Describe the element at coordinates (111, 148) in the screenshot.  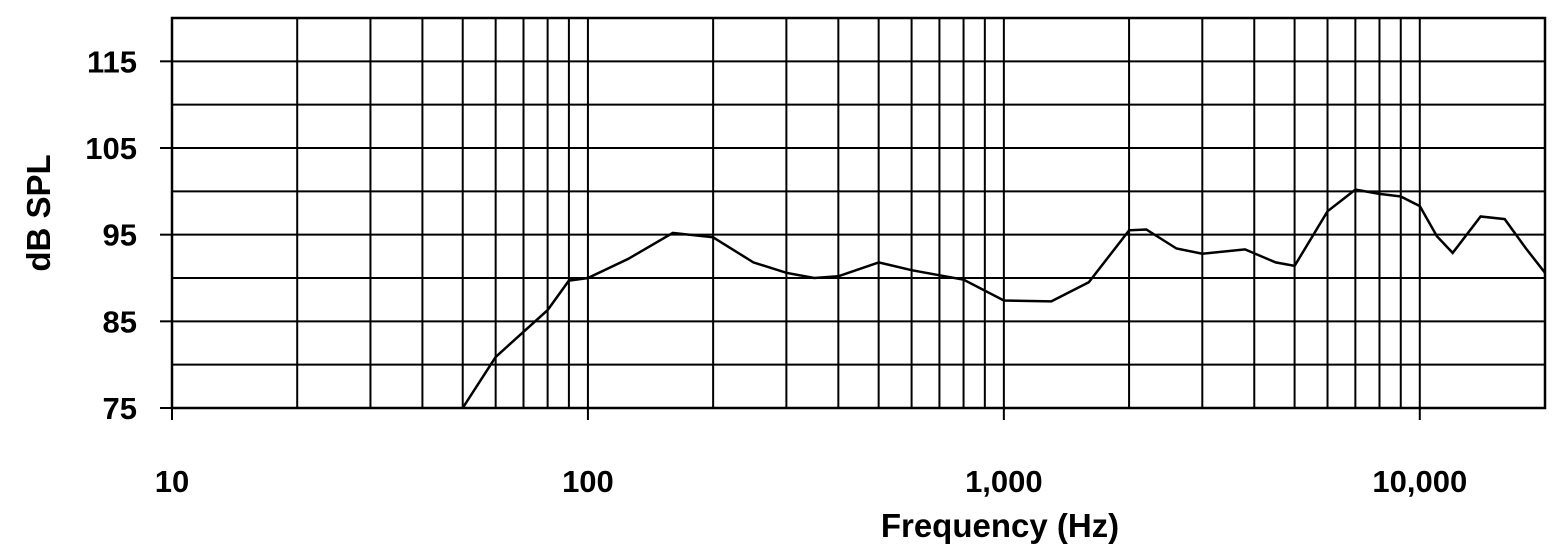
I see `y-tick-label: 105` at that location.